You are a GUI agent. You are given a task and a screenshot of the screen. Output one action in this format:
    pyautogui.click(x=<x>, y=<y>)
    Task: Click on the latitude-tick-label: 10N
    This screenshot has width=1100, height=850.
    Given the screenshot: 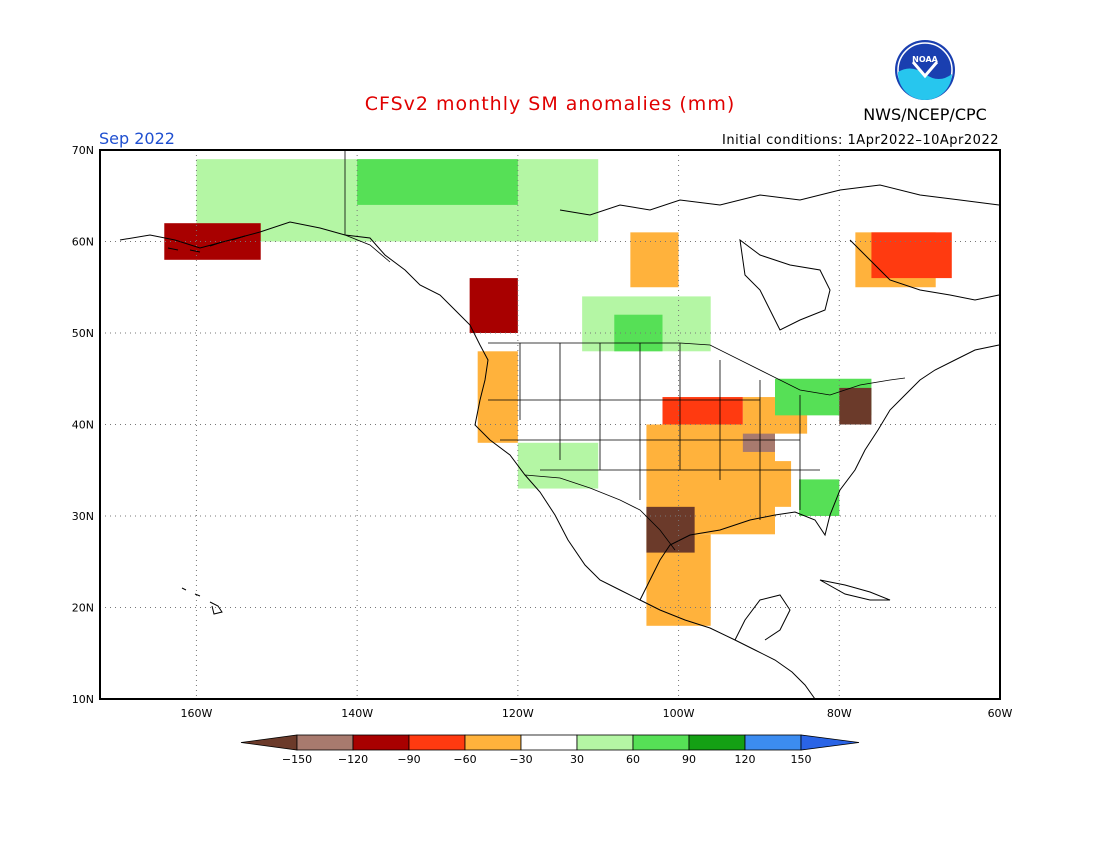 What is the action you would take?
    pyautogui.click(x=83, y=699)
    